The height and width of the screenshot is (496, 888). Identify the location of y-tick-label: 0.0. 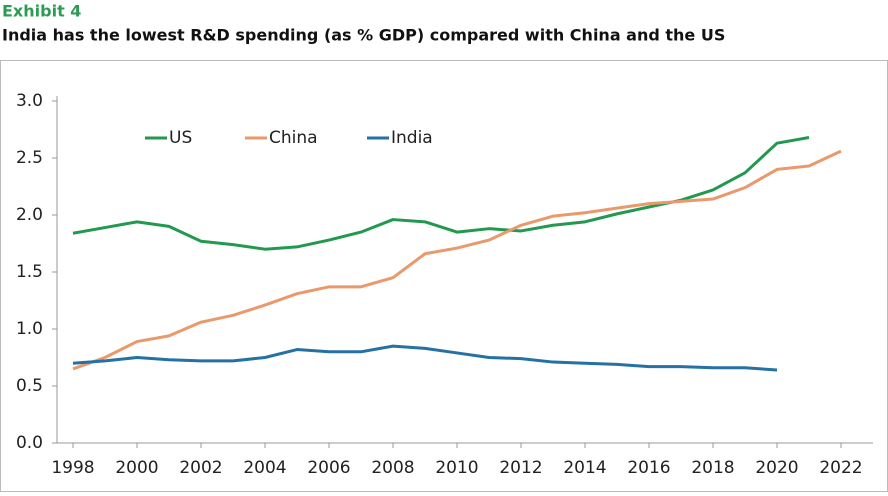
(29, 443).